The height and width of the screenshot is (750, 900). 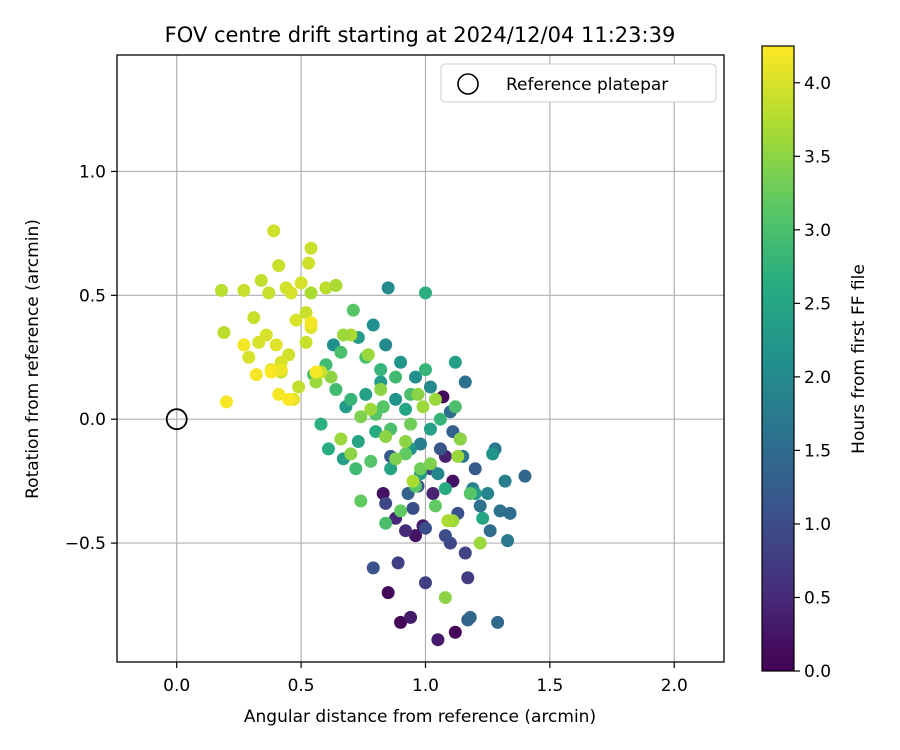 I want to click on legend-label: Reference platepar, so click(x=587, y=85).